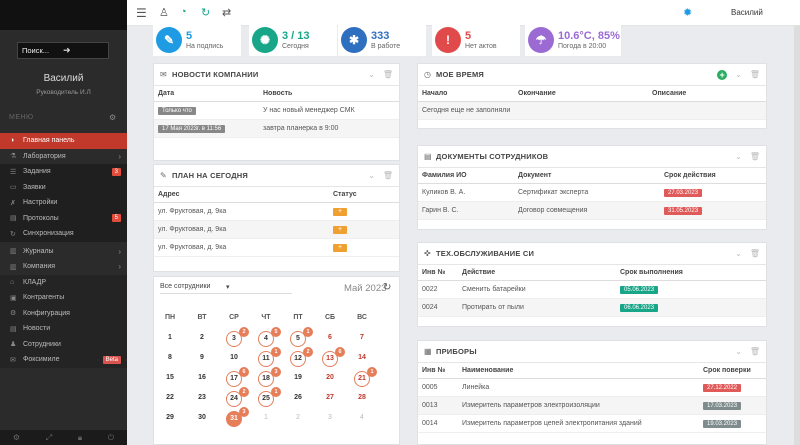 The width and height of the screenshot is (800, 445). Describe the element at coordinates (16, 437) in the screenshot. I see `settings-icon: ⚙` at that location.